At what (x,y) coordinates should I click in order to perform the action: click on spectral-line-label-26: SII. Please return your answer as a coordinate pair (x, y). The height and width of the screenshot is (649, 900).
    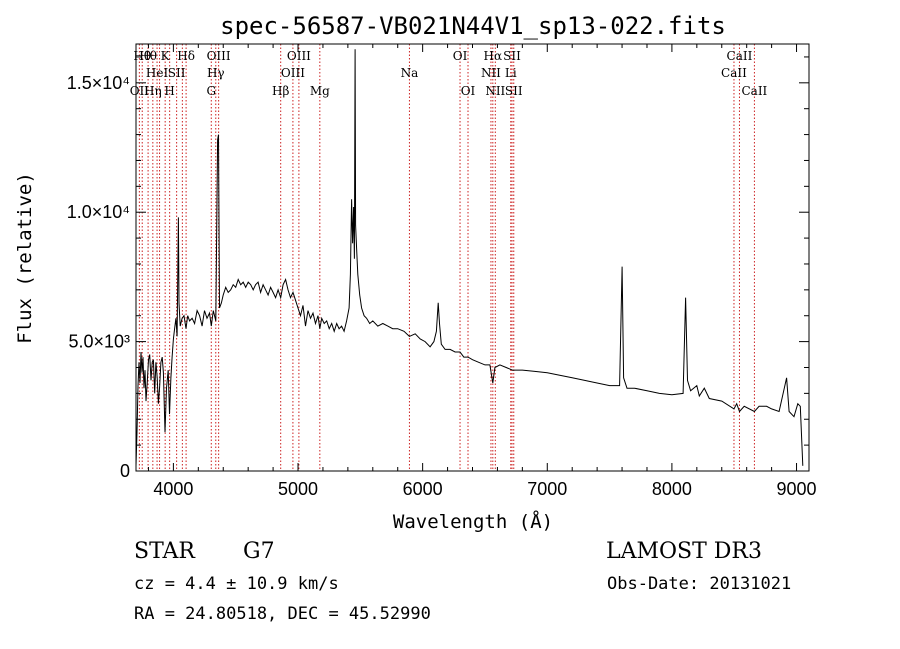
    Looking at the image, I should click on (514, 91).